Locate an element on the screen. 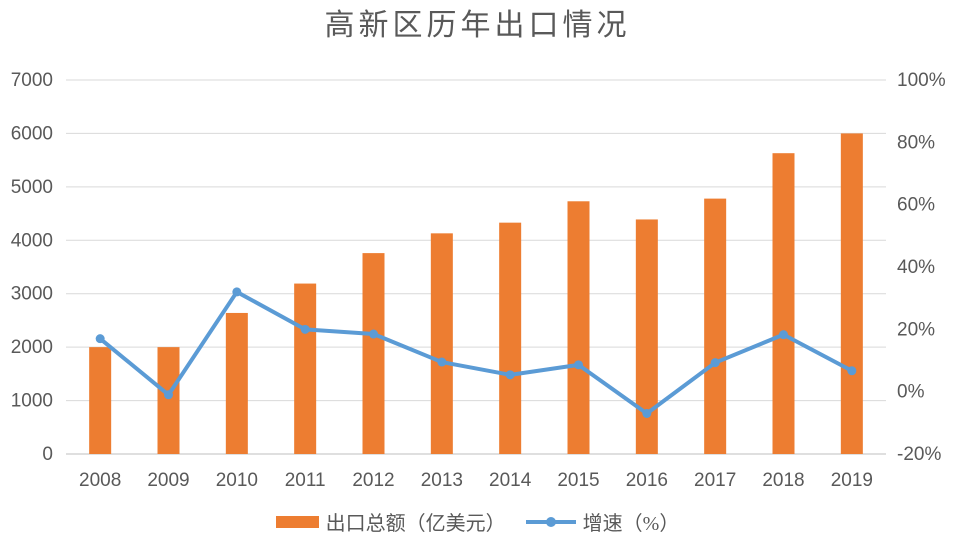 The height and width of the screenshot is (552, 955). legend-item-growth: 增速（%） is located at coordinates (602, 521).